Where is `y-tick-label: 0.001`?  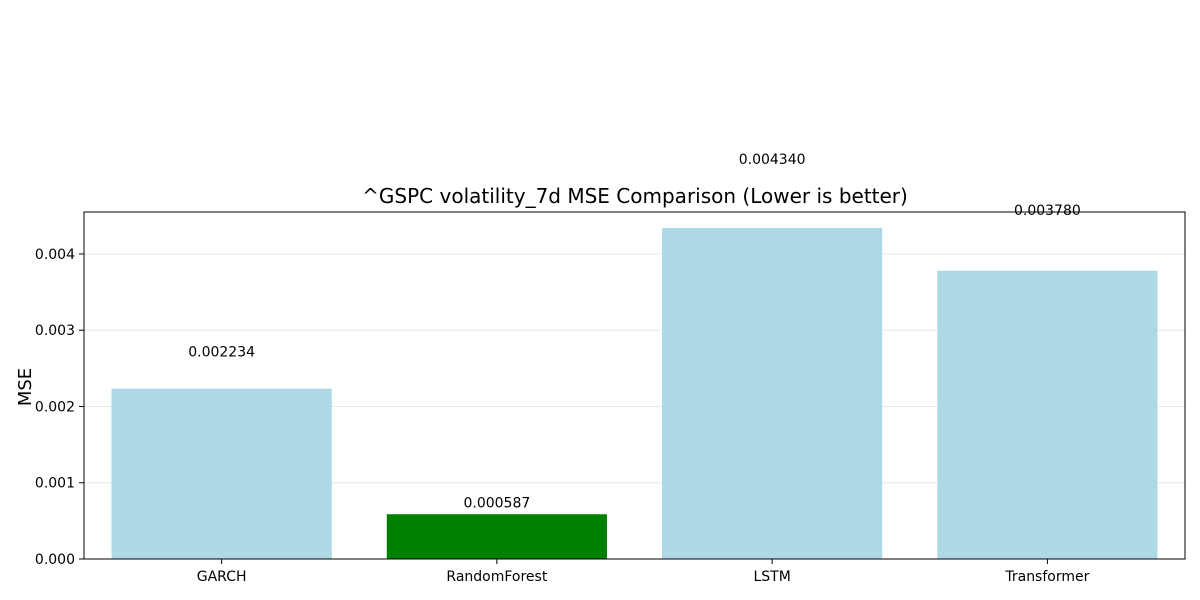
y-tick-label: 0.001 is located at coordinates (55, 484).